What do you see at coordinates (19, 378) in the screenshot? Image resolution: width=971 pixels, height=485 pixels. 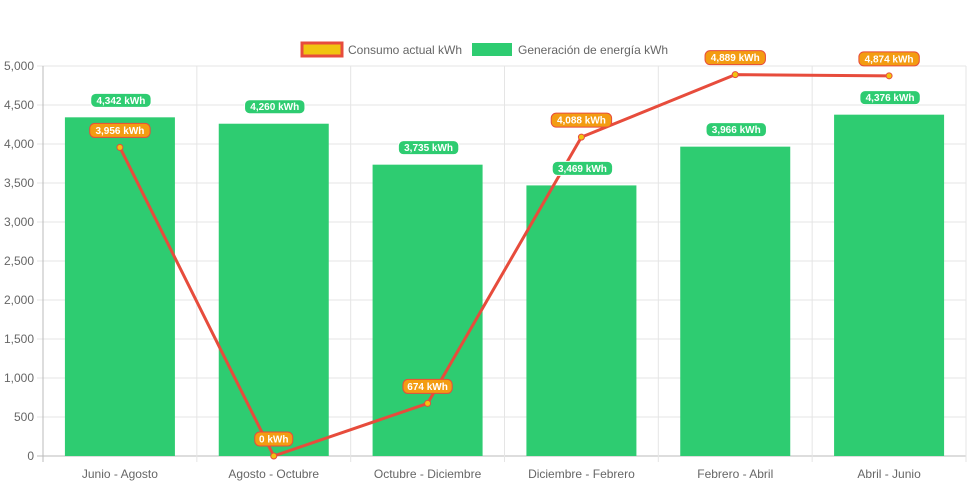 I see `y-tick-label: 1,000` at bounding box center [19, 378].